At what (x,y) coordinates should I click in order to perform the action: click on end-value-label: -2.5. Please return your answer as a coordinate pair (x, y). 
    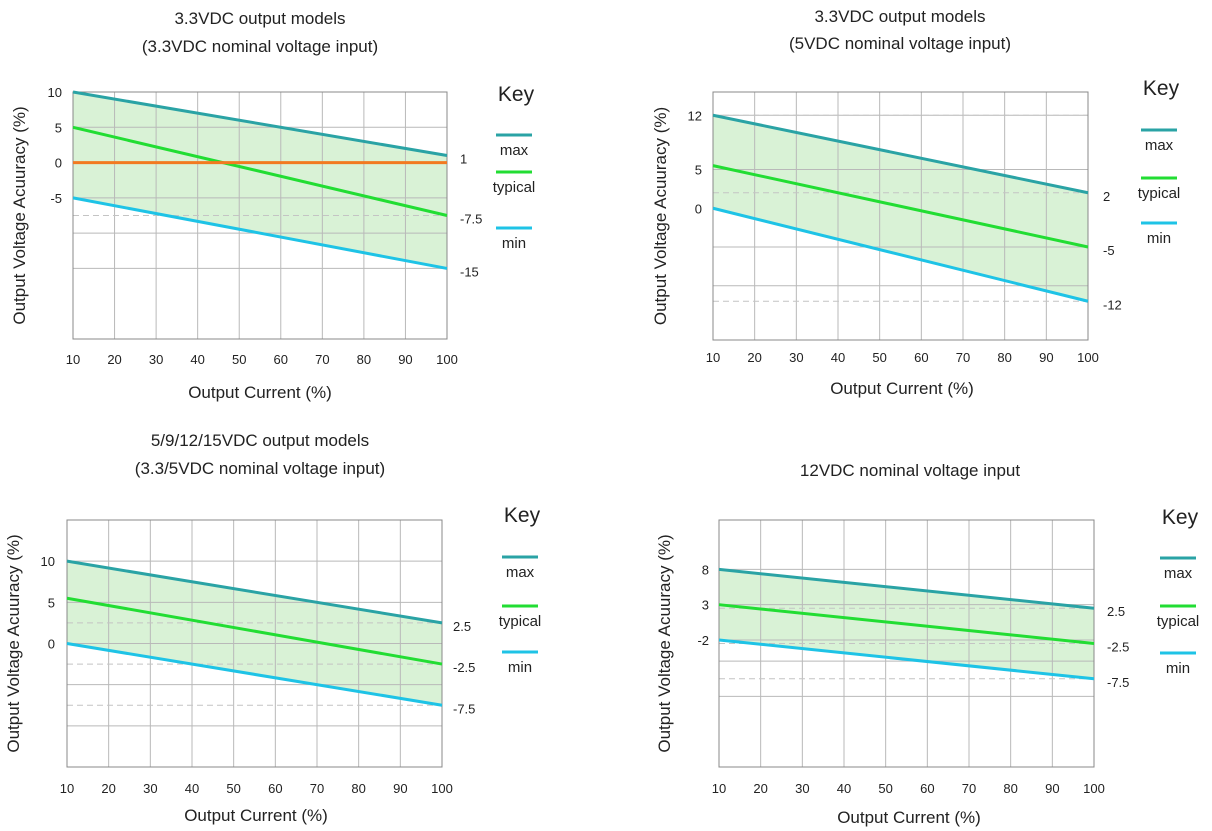
    Looking at the image, I should click on (1118, 647).